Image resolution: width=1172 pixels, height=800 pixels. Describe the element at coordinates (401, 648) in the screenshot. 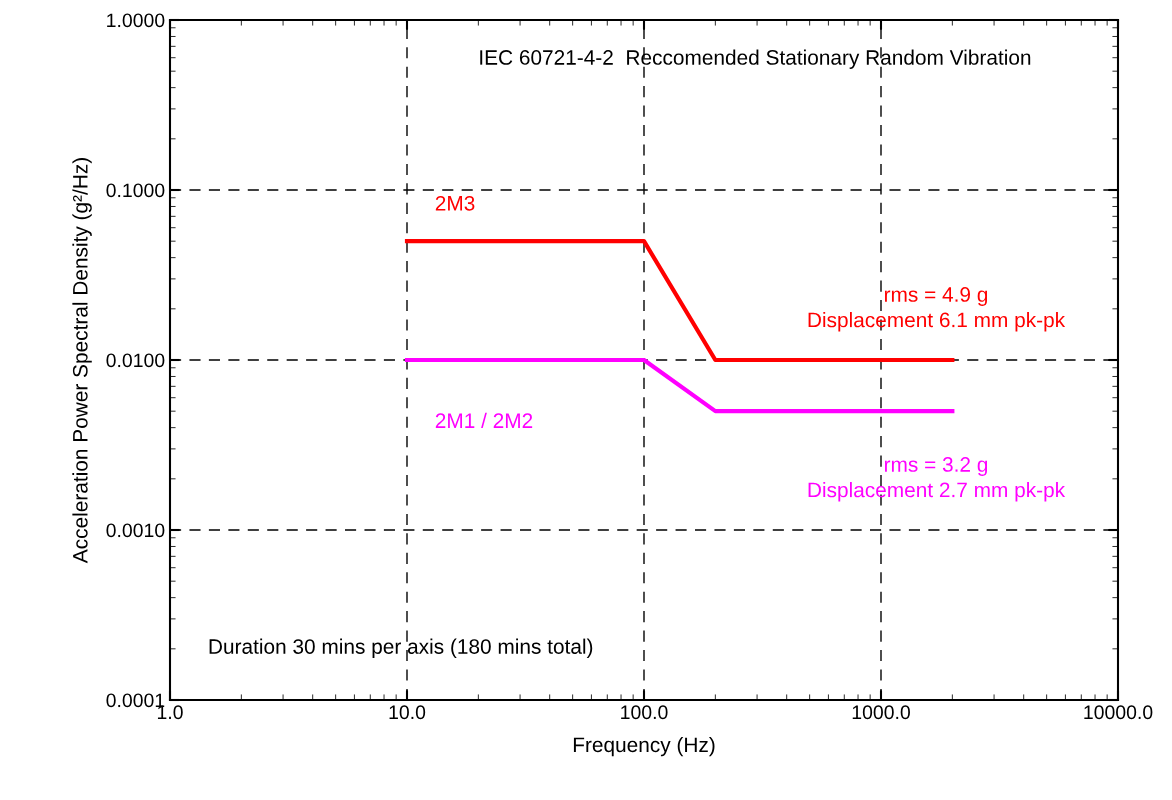

I see `annotation: Duration 30 mins per axis (180 mins total)` at that location.